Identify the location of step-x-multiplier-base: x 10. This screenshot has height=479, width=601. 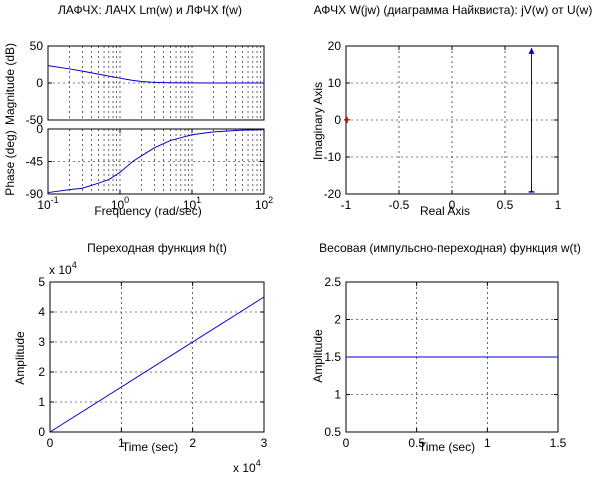
(244, 468).